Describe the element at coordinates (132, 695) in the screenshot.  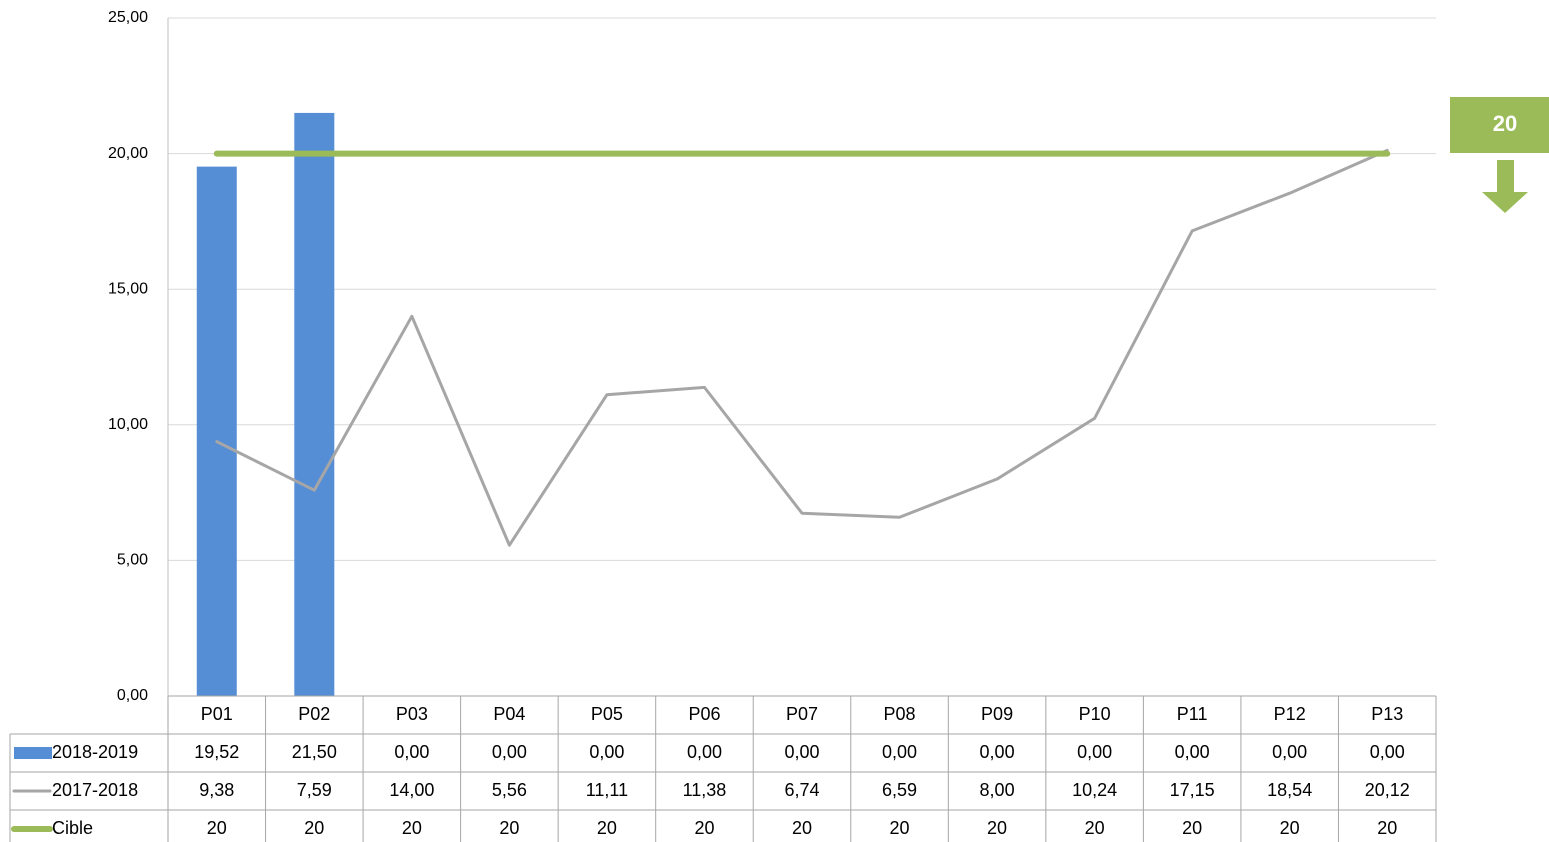
I see `y-tick-label: 0,00` at that location.